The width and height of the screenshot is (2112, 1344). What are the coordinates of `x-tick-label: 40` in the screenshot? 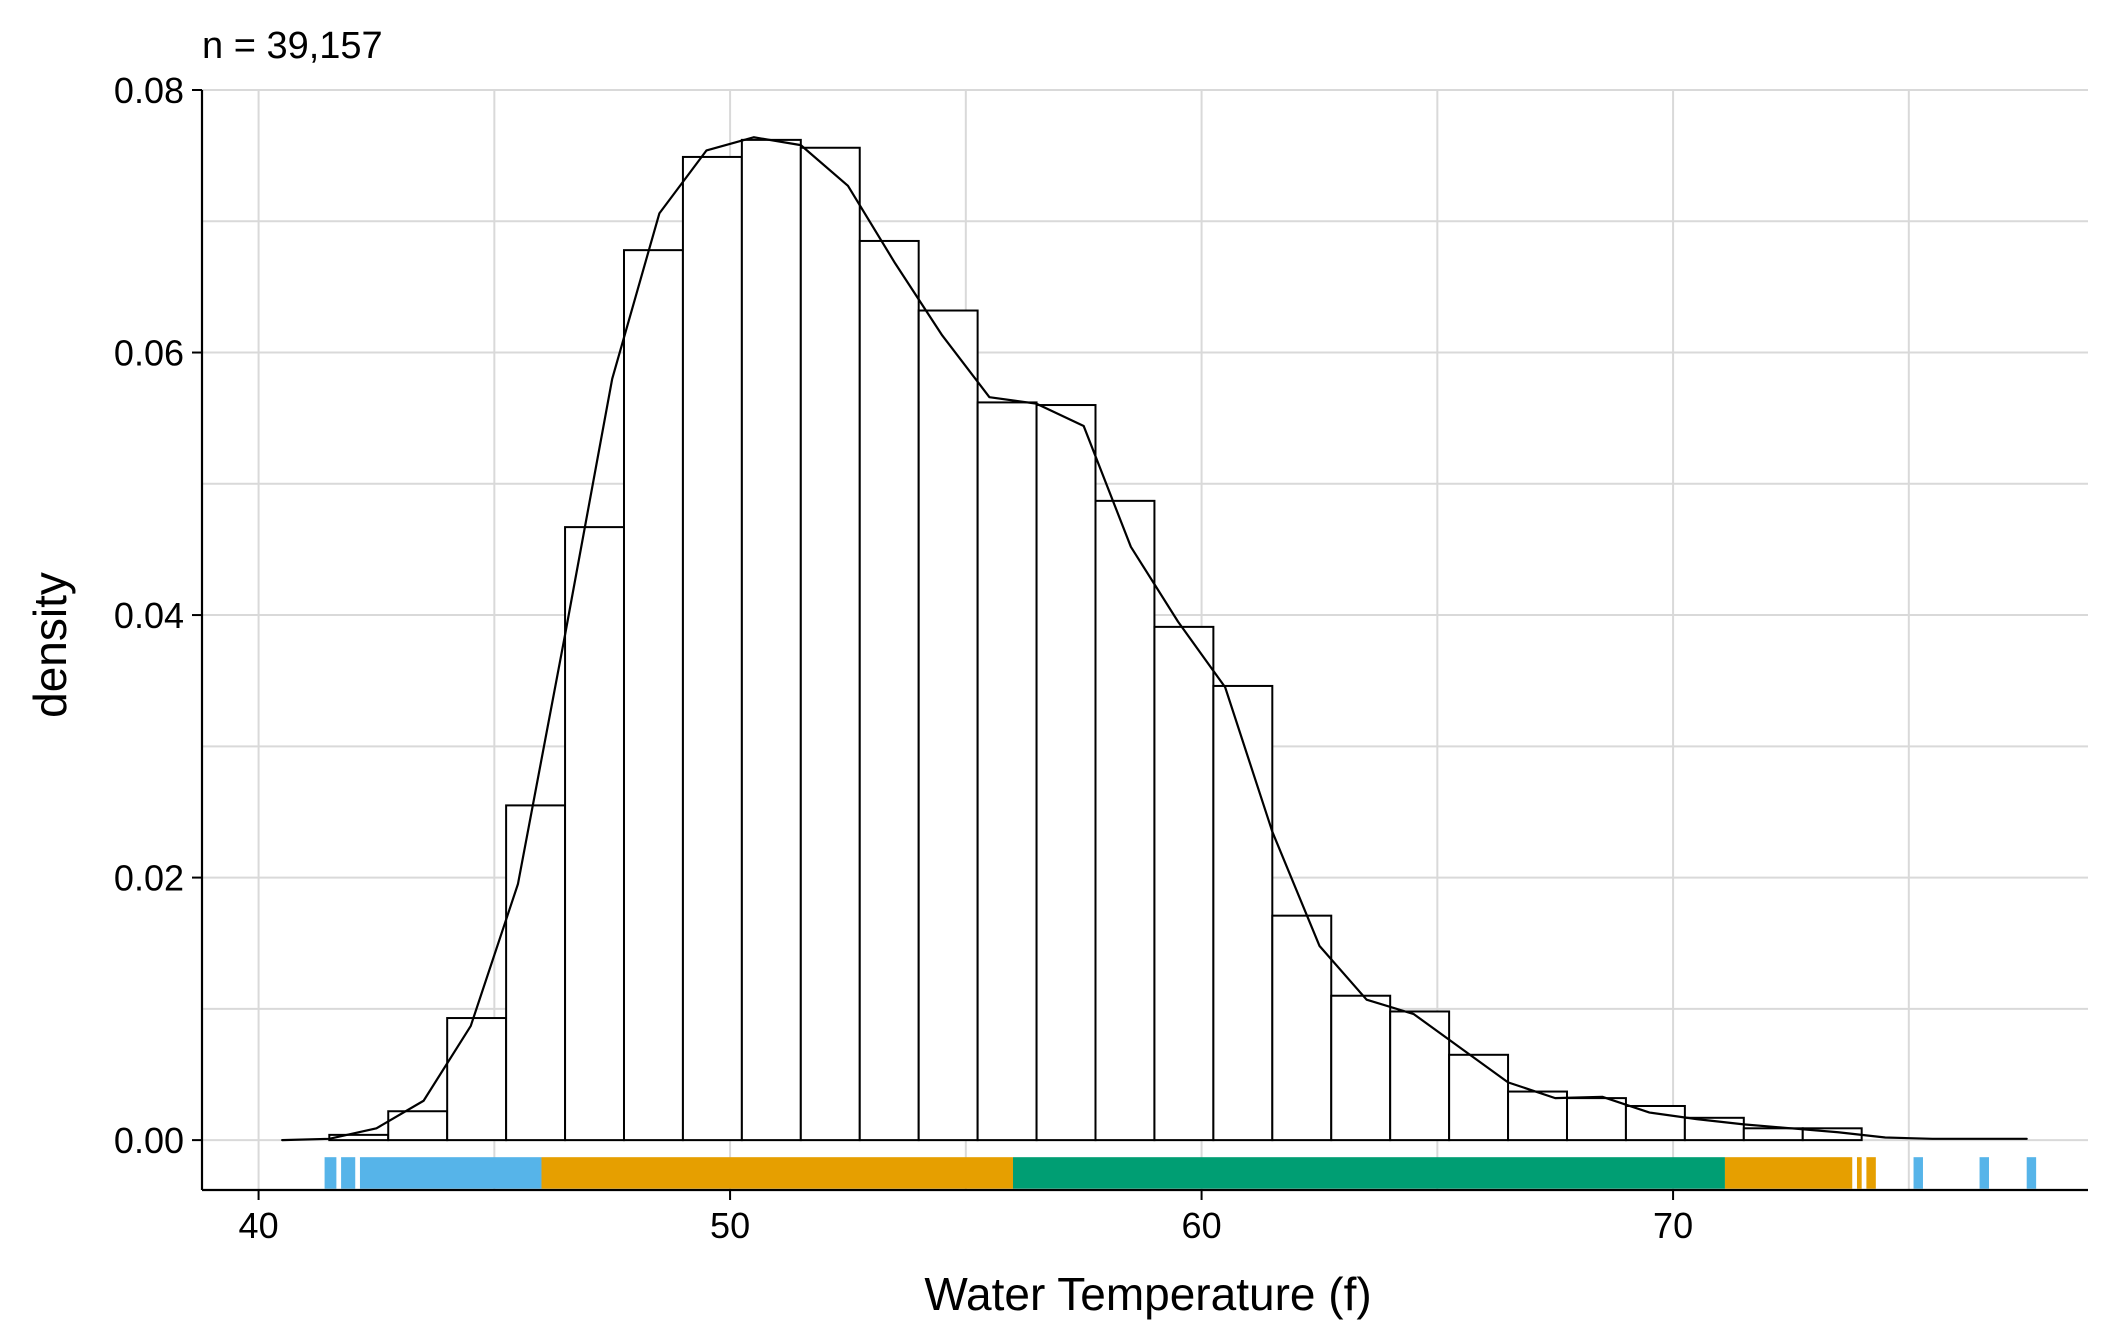 It's located at (259, 1225).